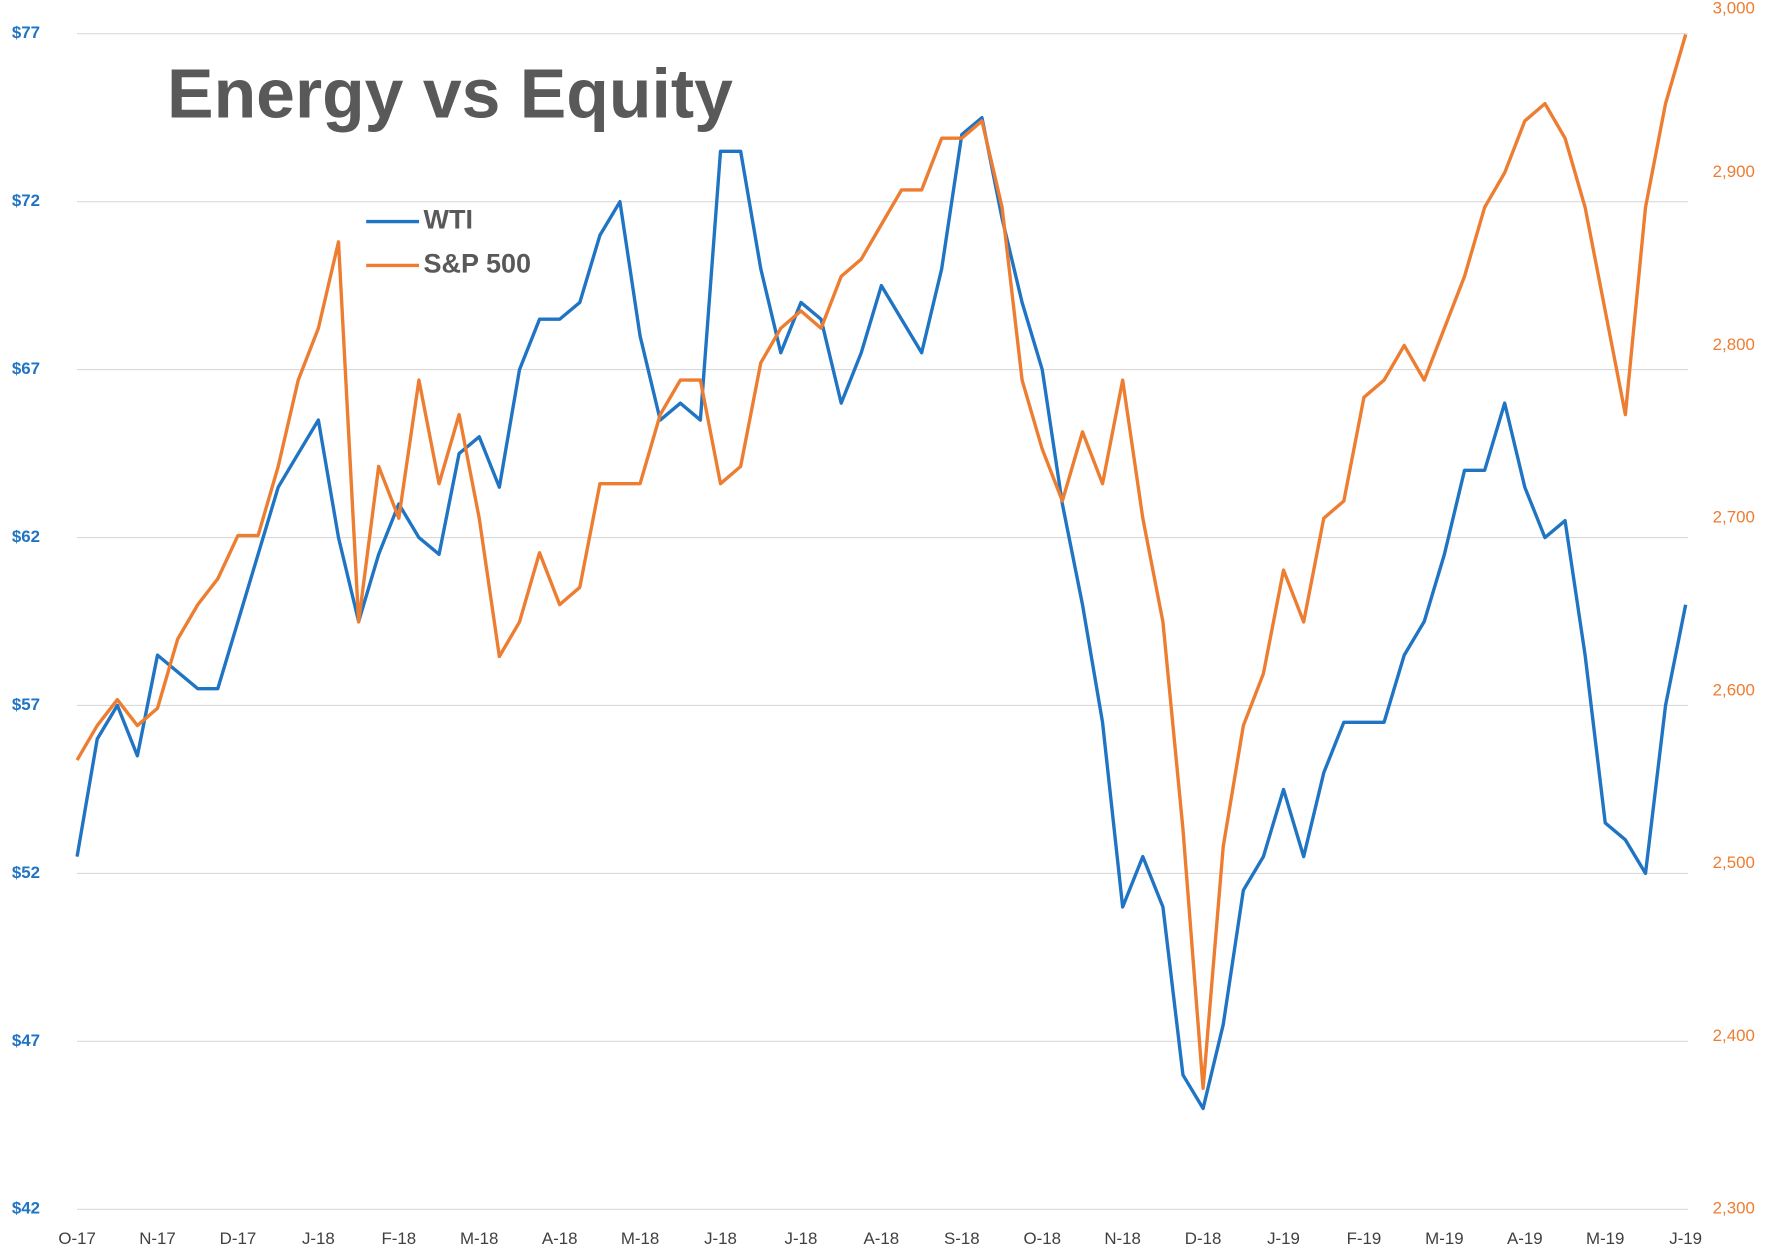 The height and width of the screenshot is (1252, 1765). I want to click on y-tick-label: $77, so click(26, 32).